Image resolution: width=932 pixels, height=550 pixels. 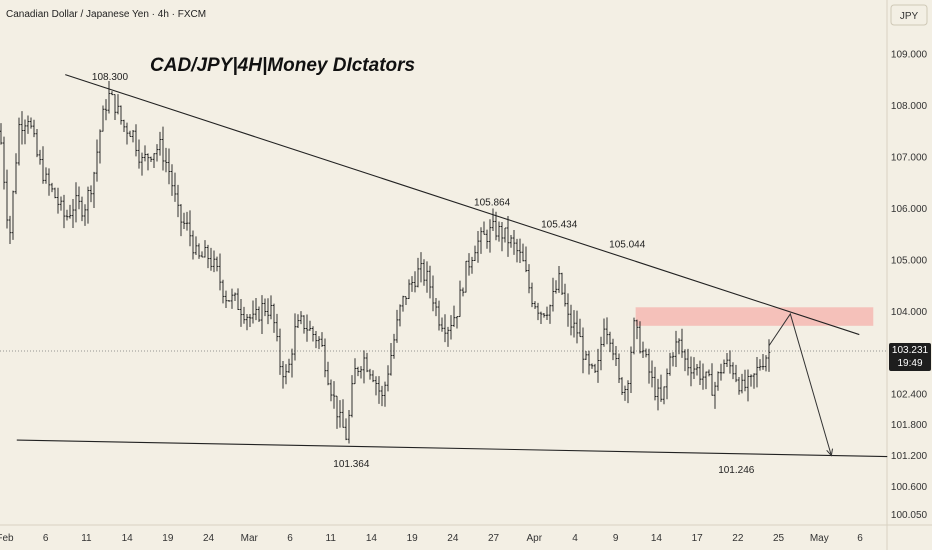 I want to click on y-tick-label: 105.000, so click(x=909, y=260).